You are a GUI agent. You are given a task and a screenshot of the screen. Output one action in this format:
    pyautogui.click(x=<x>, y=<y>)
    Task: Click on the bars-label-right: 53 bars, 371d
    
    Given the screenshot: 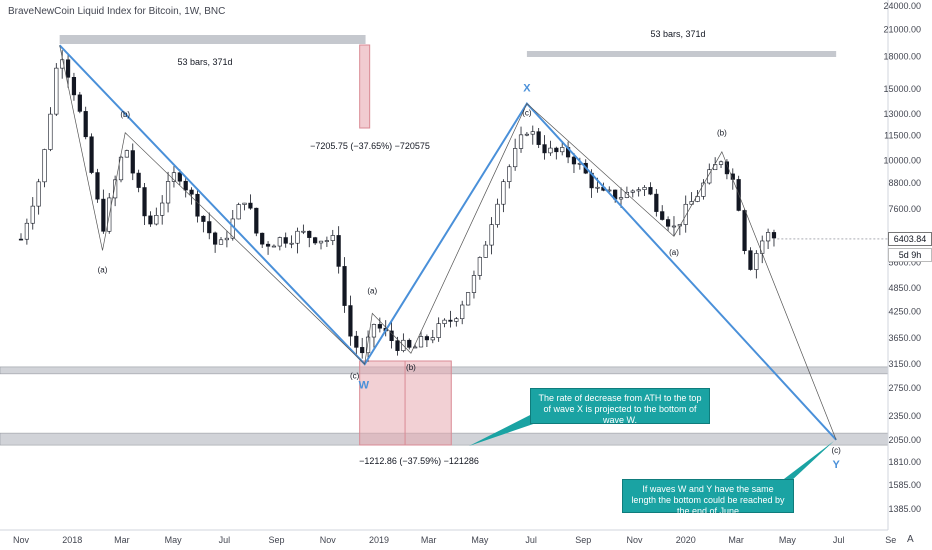 What is the action you would take?
    pyautogui.click(x=677, y=34)
    